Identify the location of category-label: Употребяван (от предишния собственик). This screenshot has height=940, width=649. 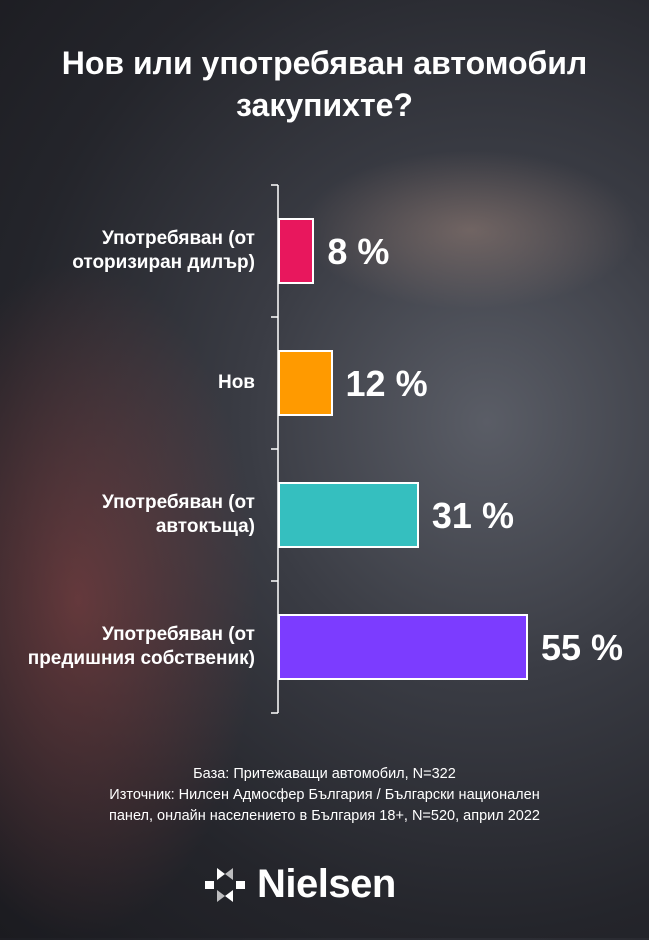
(141, 646).